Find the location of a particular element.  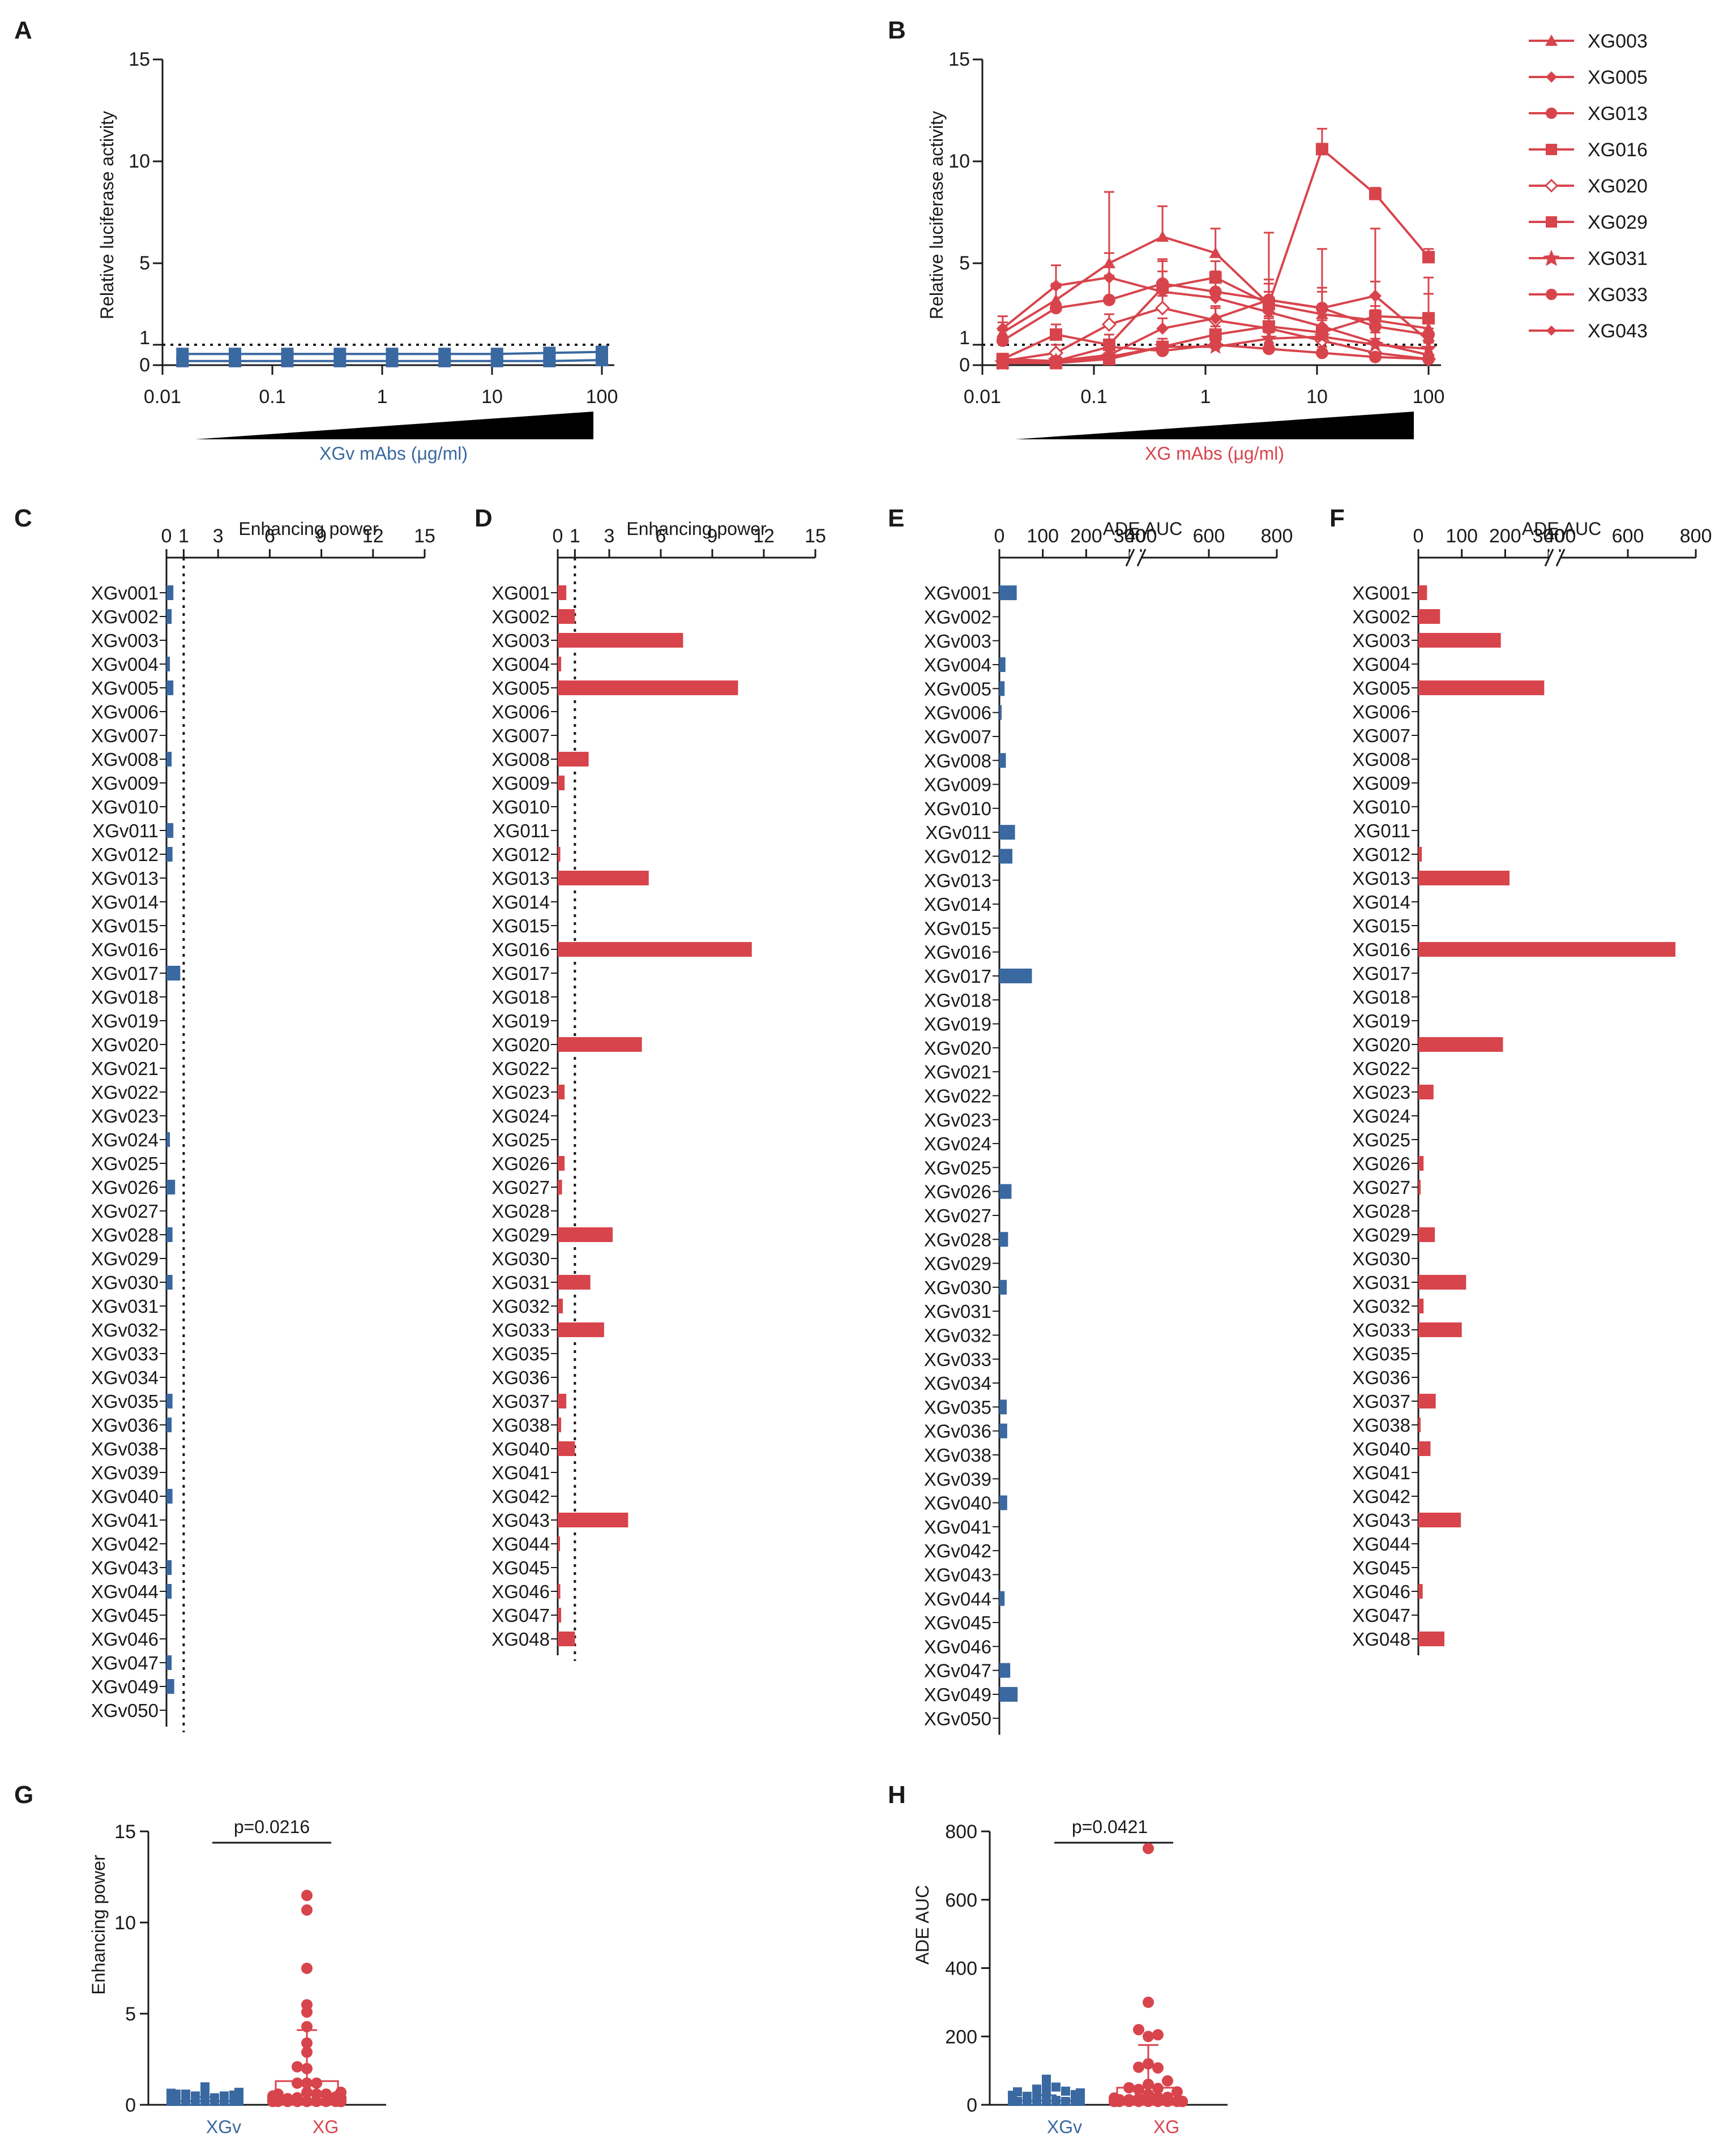

category-label: XG013 is located at coordinates (1381, 878).